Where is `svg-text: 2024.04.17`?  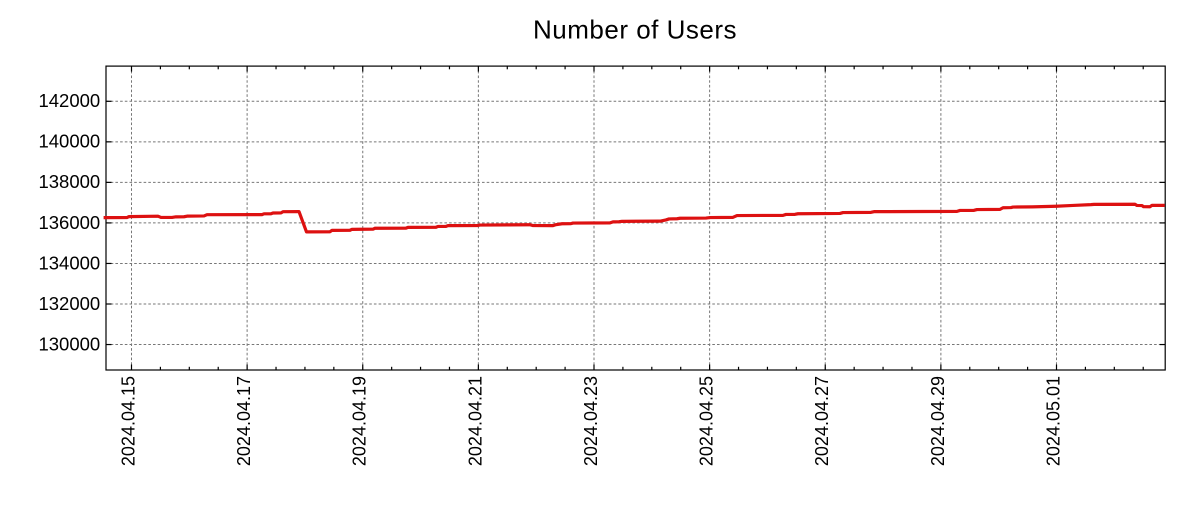 svg-text: 2024.04.17 is located at coordinates (244, 421).